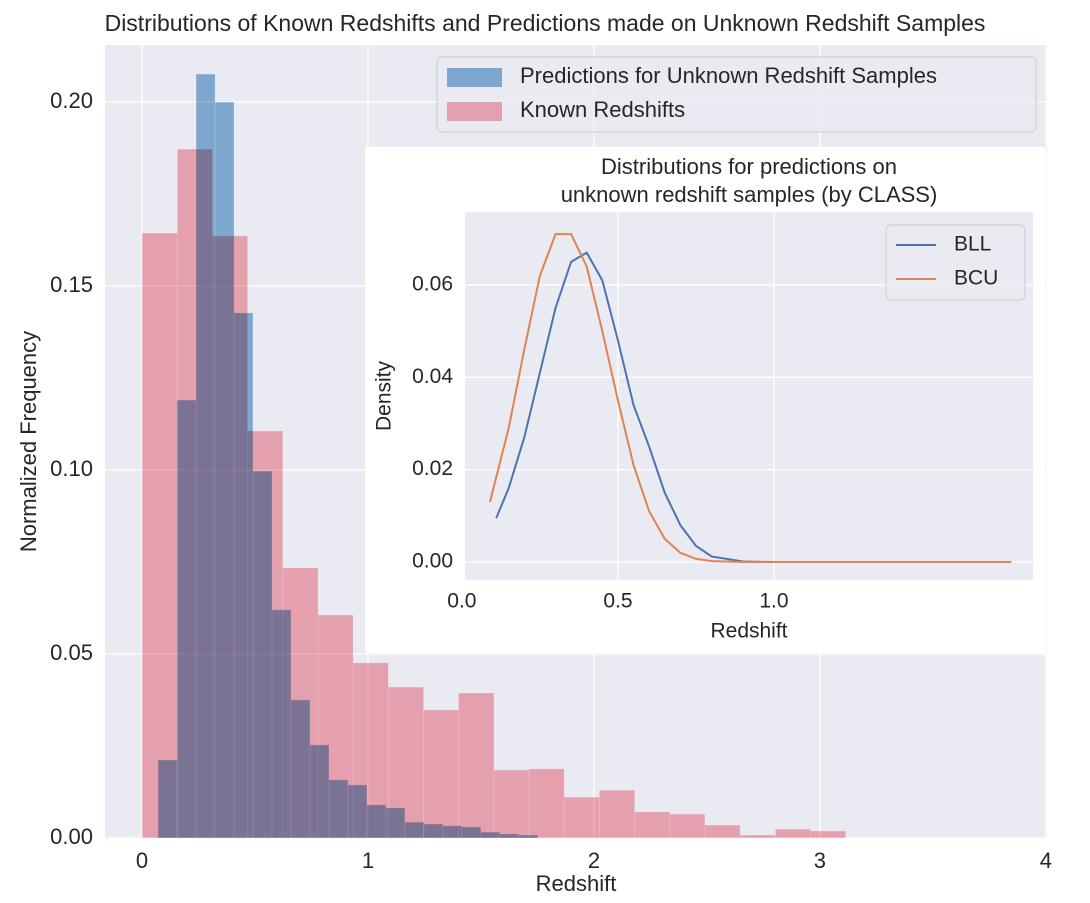 The image size is (1090, 903). Describe the element at coordinates (773, 601) in the screenshot. I see `x-tick-label: 1.0` at that location.